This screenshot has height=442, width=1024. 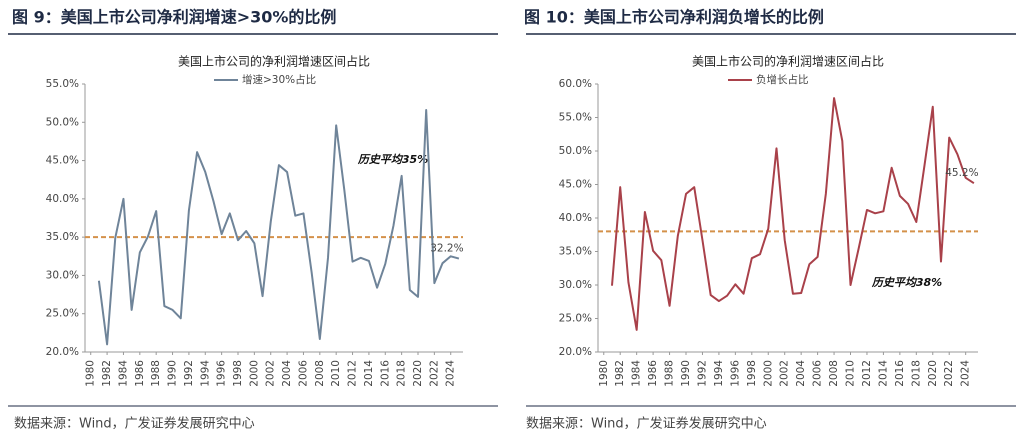 What do you see at coordinates (446, 249) in the screenshot?
I see `value-label: 32.2%` at bounding box center [446, 249].